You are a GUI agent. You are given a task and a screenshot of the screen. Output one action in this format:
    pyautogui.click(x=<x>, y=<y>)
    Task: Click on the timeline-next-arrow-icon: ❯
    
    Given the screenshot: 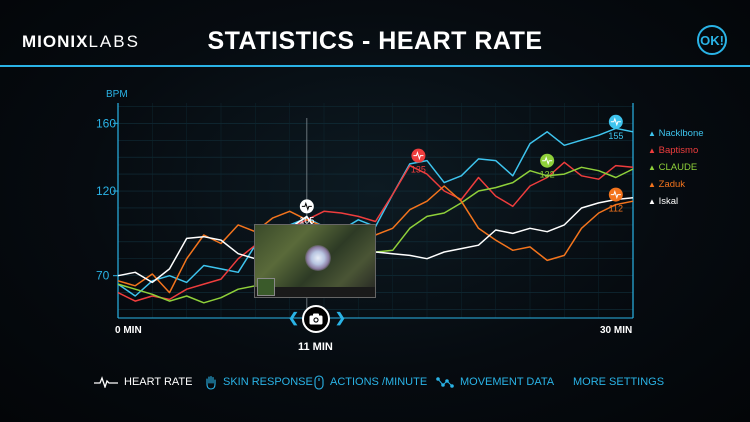 What is the action you would take?
    pyautogui.click(x=340, y=317)
    